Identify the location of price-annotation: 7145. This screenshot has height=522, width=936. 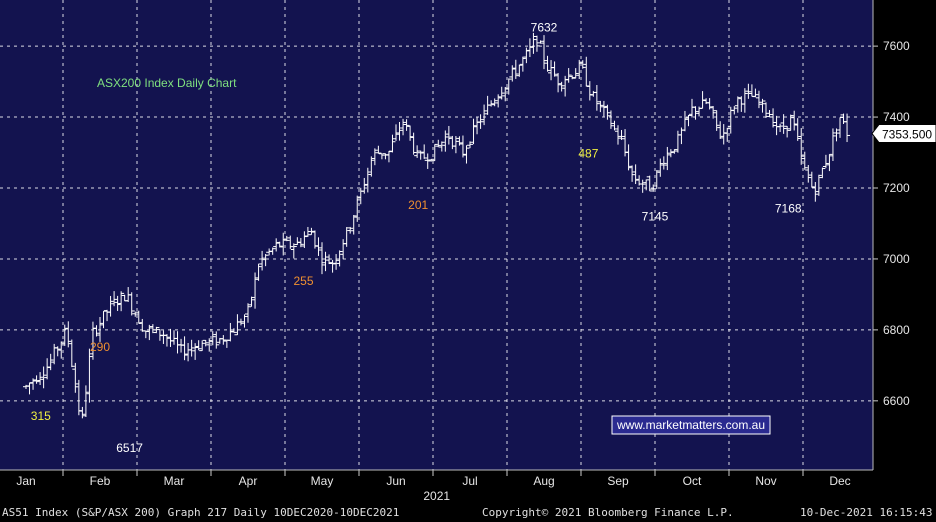
(655, 217).